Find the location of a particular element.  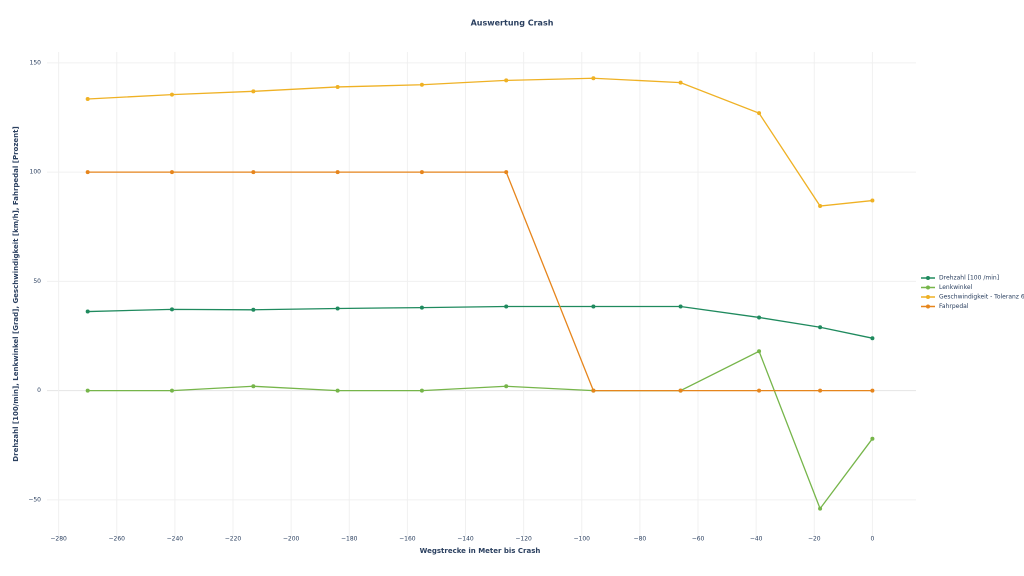

x-tick-label: −140 is located at coordinates (465, 539).